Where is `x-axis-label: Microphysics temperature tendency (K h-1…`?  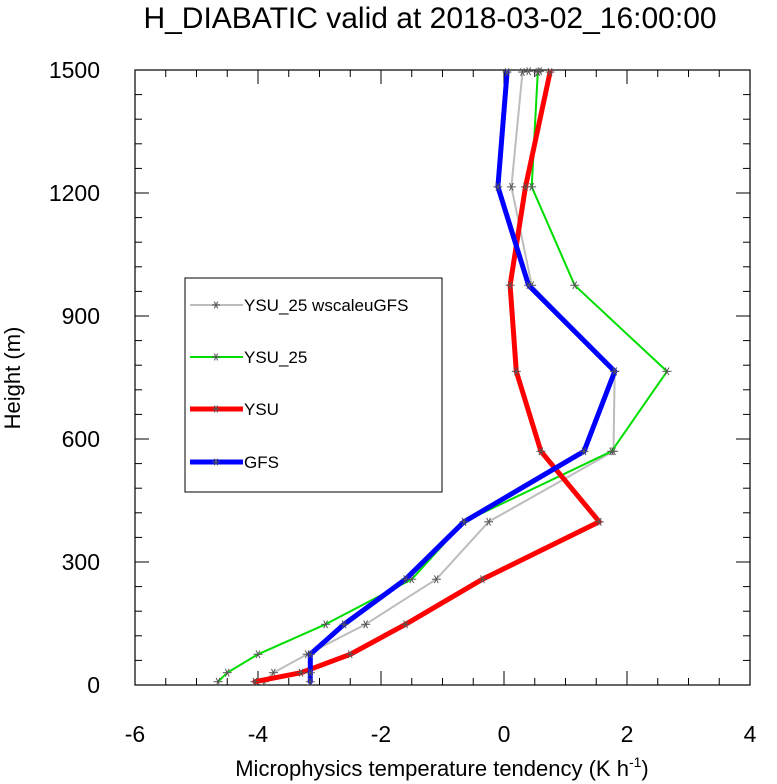 x-axis-label: Microphysics temperature tendency (K h-1… is located at coordinates (442, 767).